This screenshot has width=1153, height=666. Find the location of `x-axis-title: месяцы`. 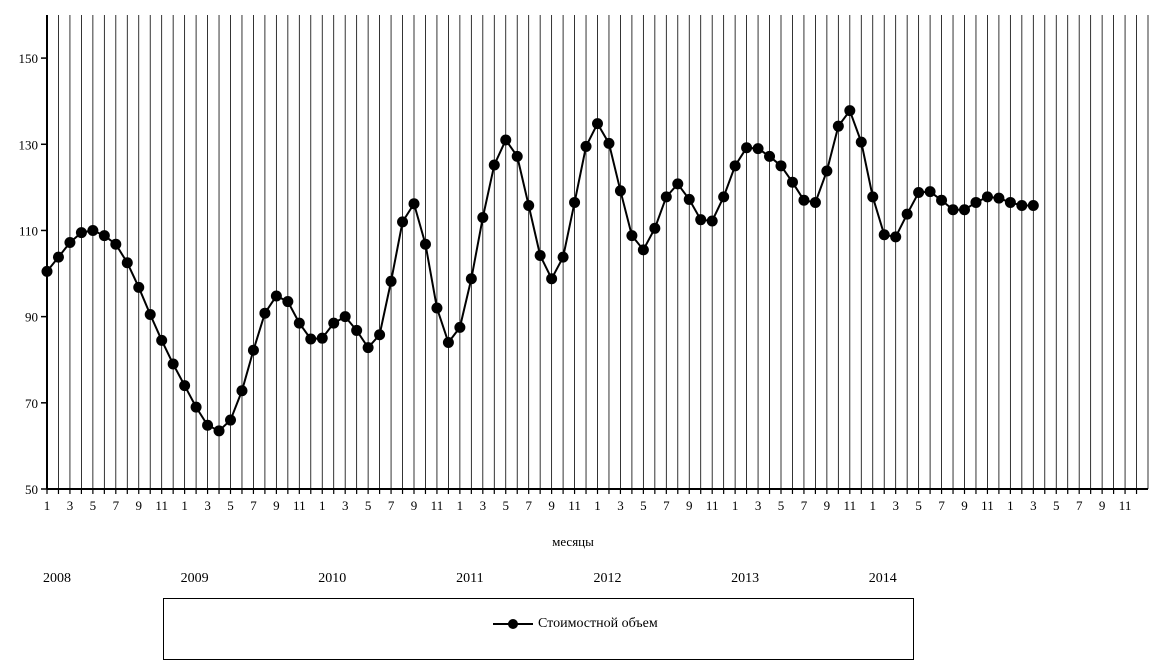

x-axis-title: месяцы is located at coordinates (573, 541).